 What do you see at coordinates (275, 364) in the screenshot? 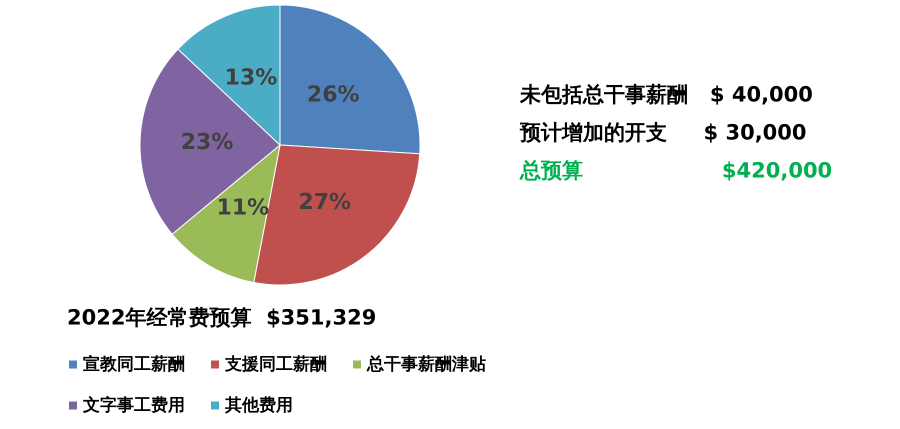
I see `legend-label: 支援同工薪酬` at bounding box center [275, 364].